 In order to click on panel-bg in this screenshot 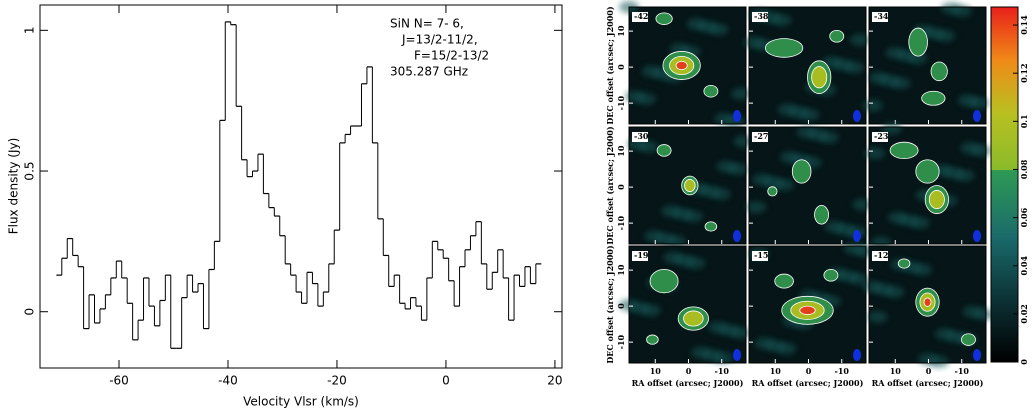, I will do `click(927, 65)`.